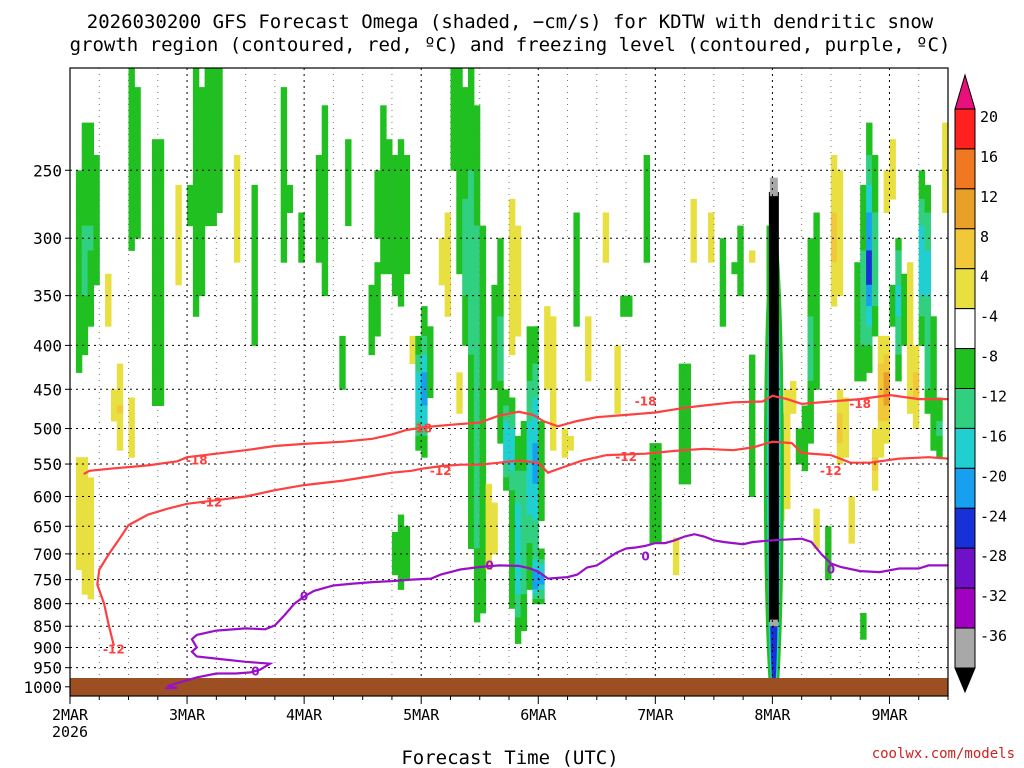  What do you see at coordinates (47, 238) in the screenshot?
I see `y-tick-label: 300` at bounding box center [47, 238].